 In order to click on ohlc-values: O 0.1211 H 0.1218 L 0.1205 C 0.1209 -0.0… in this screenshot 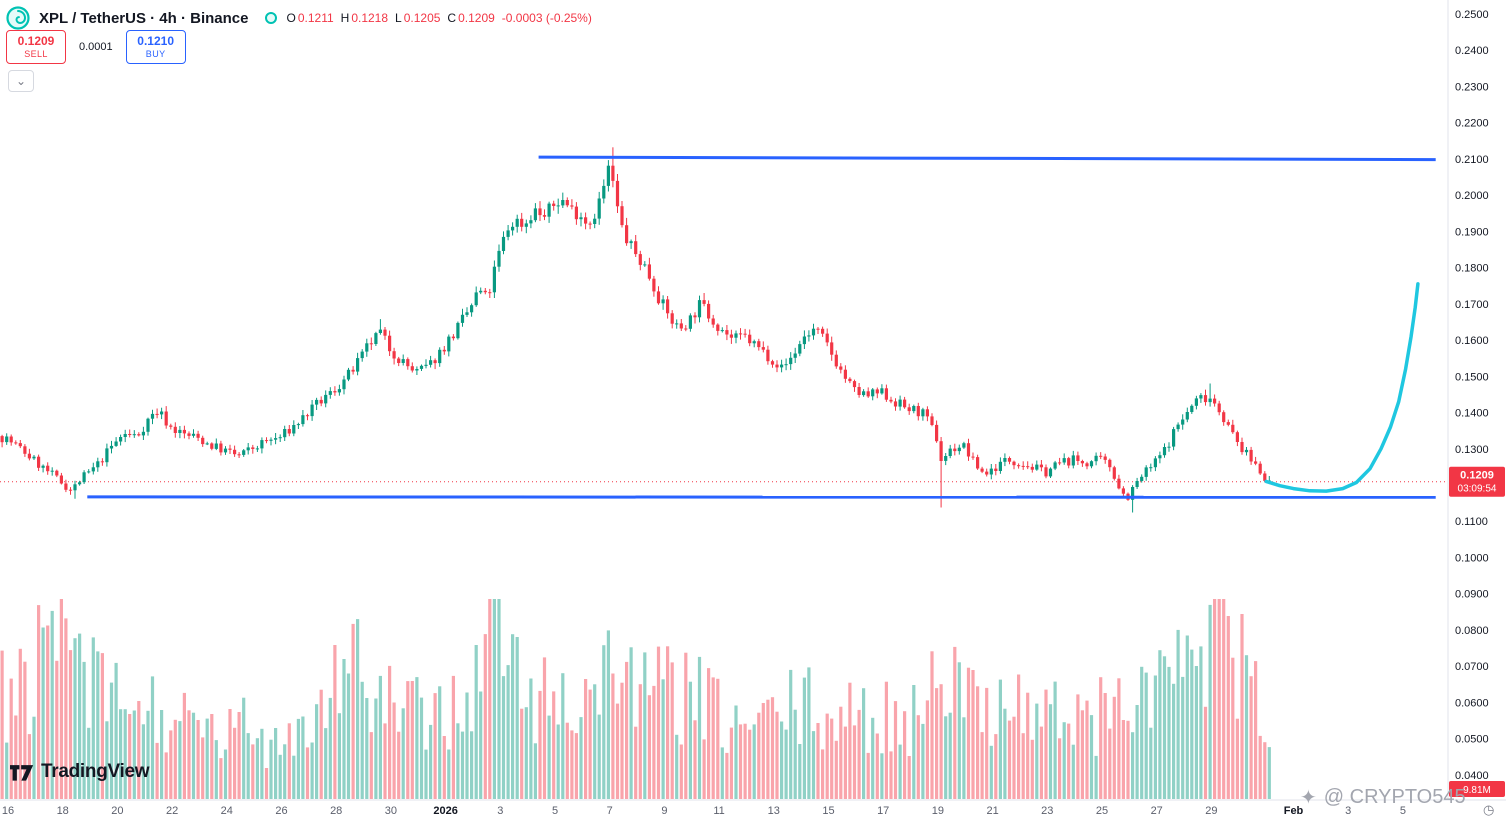, I will do `click(439, 18)`.